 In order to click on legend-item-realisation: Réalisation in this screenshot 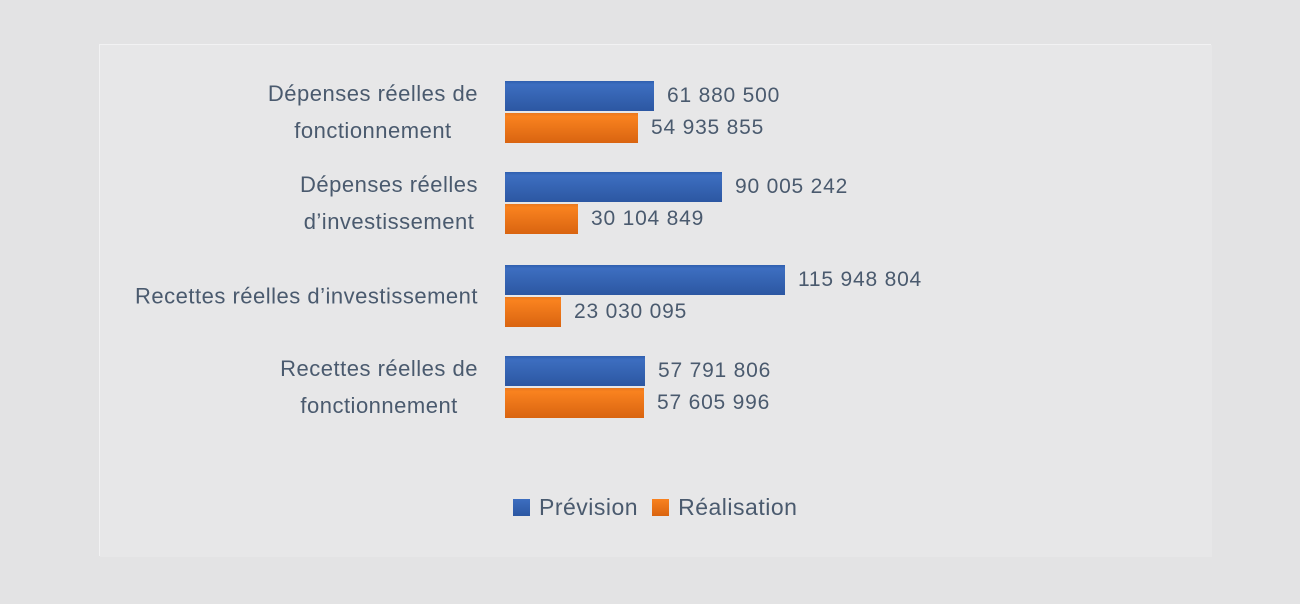, I will do `click(724, 507)`.